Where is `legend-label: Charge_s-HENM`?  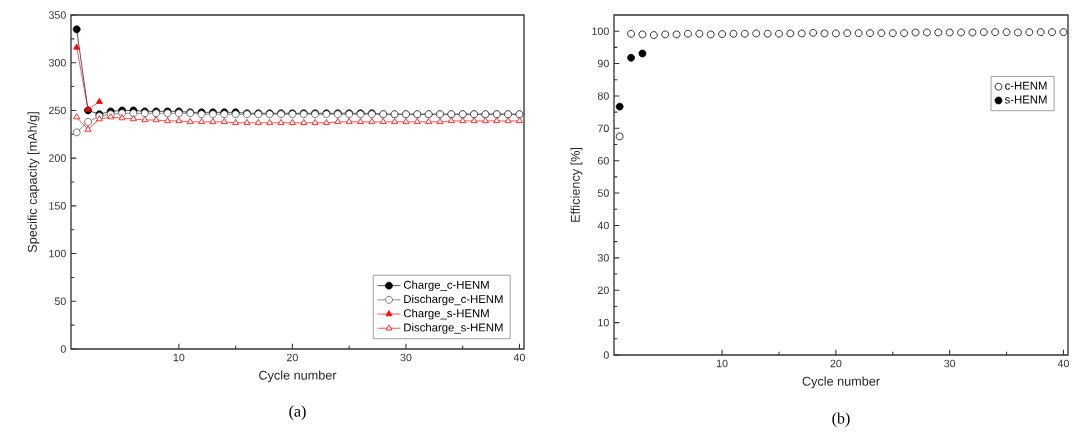 legend-label: Charge_s-HENM is located at coordinates (446, 314).